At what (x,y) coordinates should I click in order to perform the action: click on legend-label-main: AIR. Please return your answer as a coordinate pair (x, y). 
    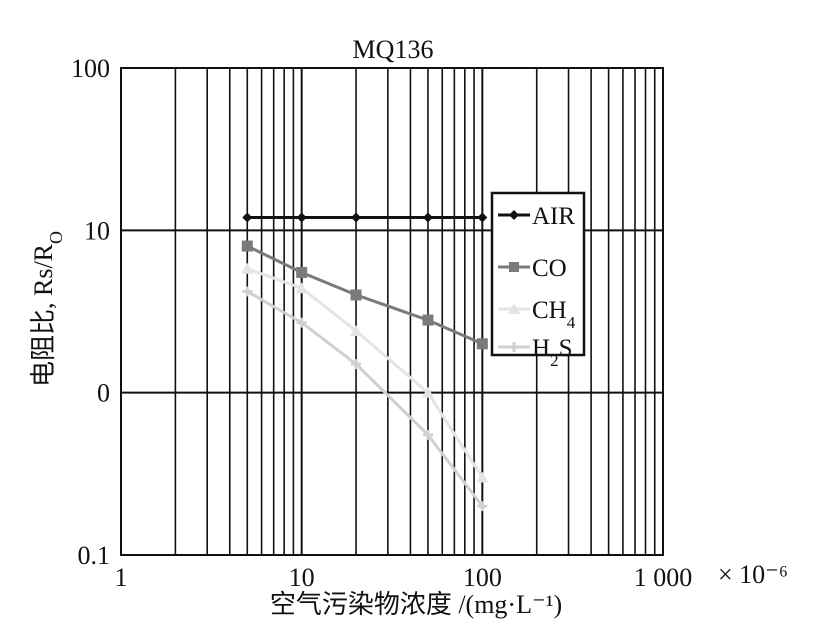
    Looking at the image, I should click on (553, 216).